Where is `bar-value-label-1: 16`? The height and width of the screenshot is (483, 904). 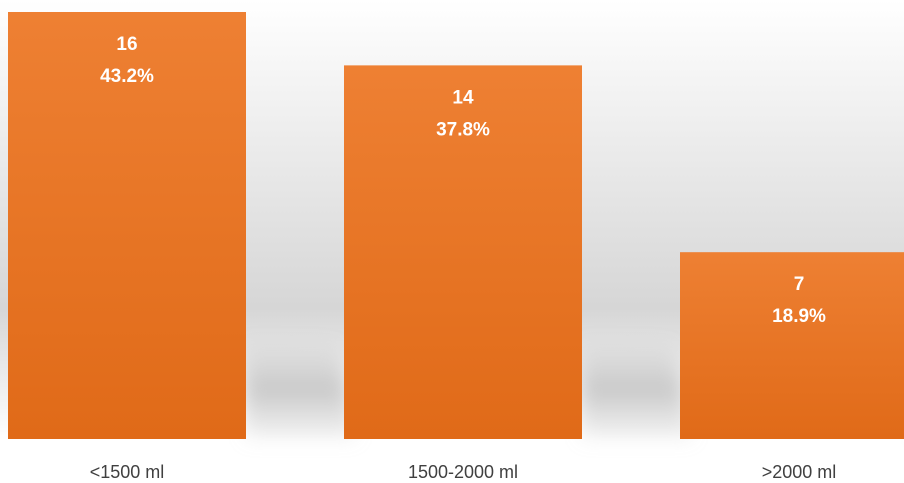
bar-value-label-1: 16 is located at coordinates (126, 44).